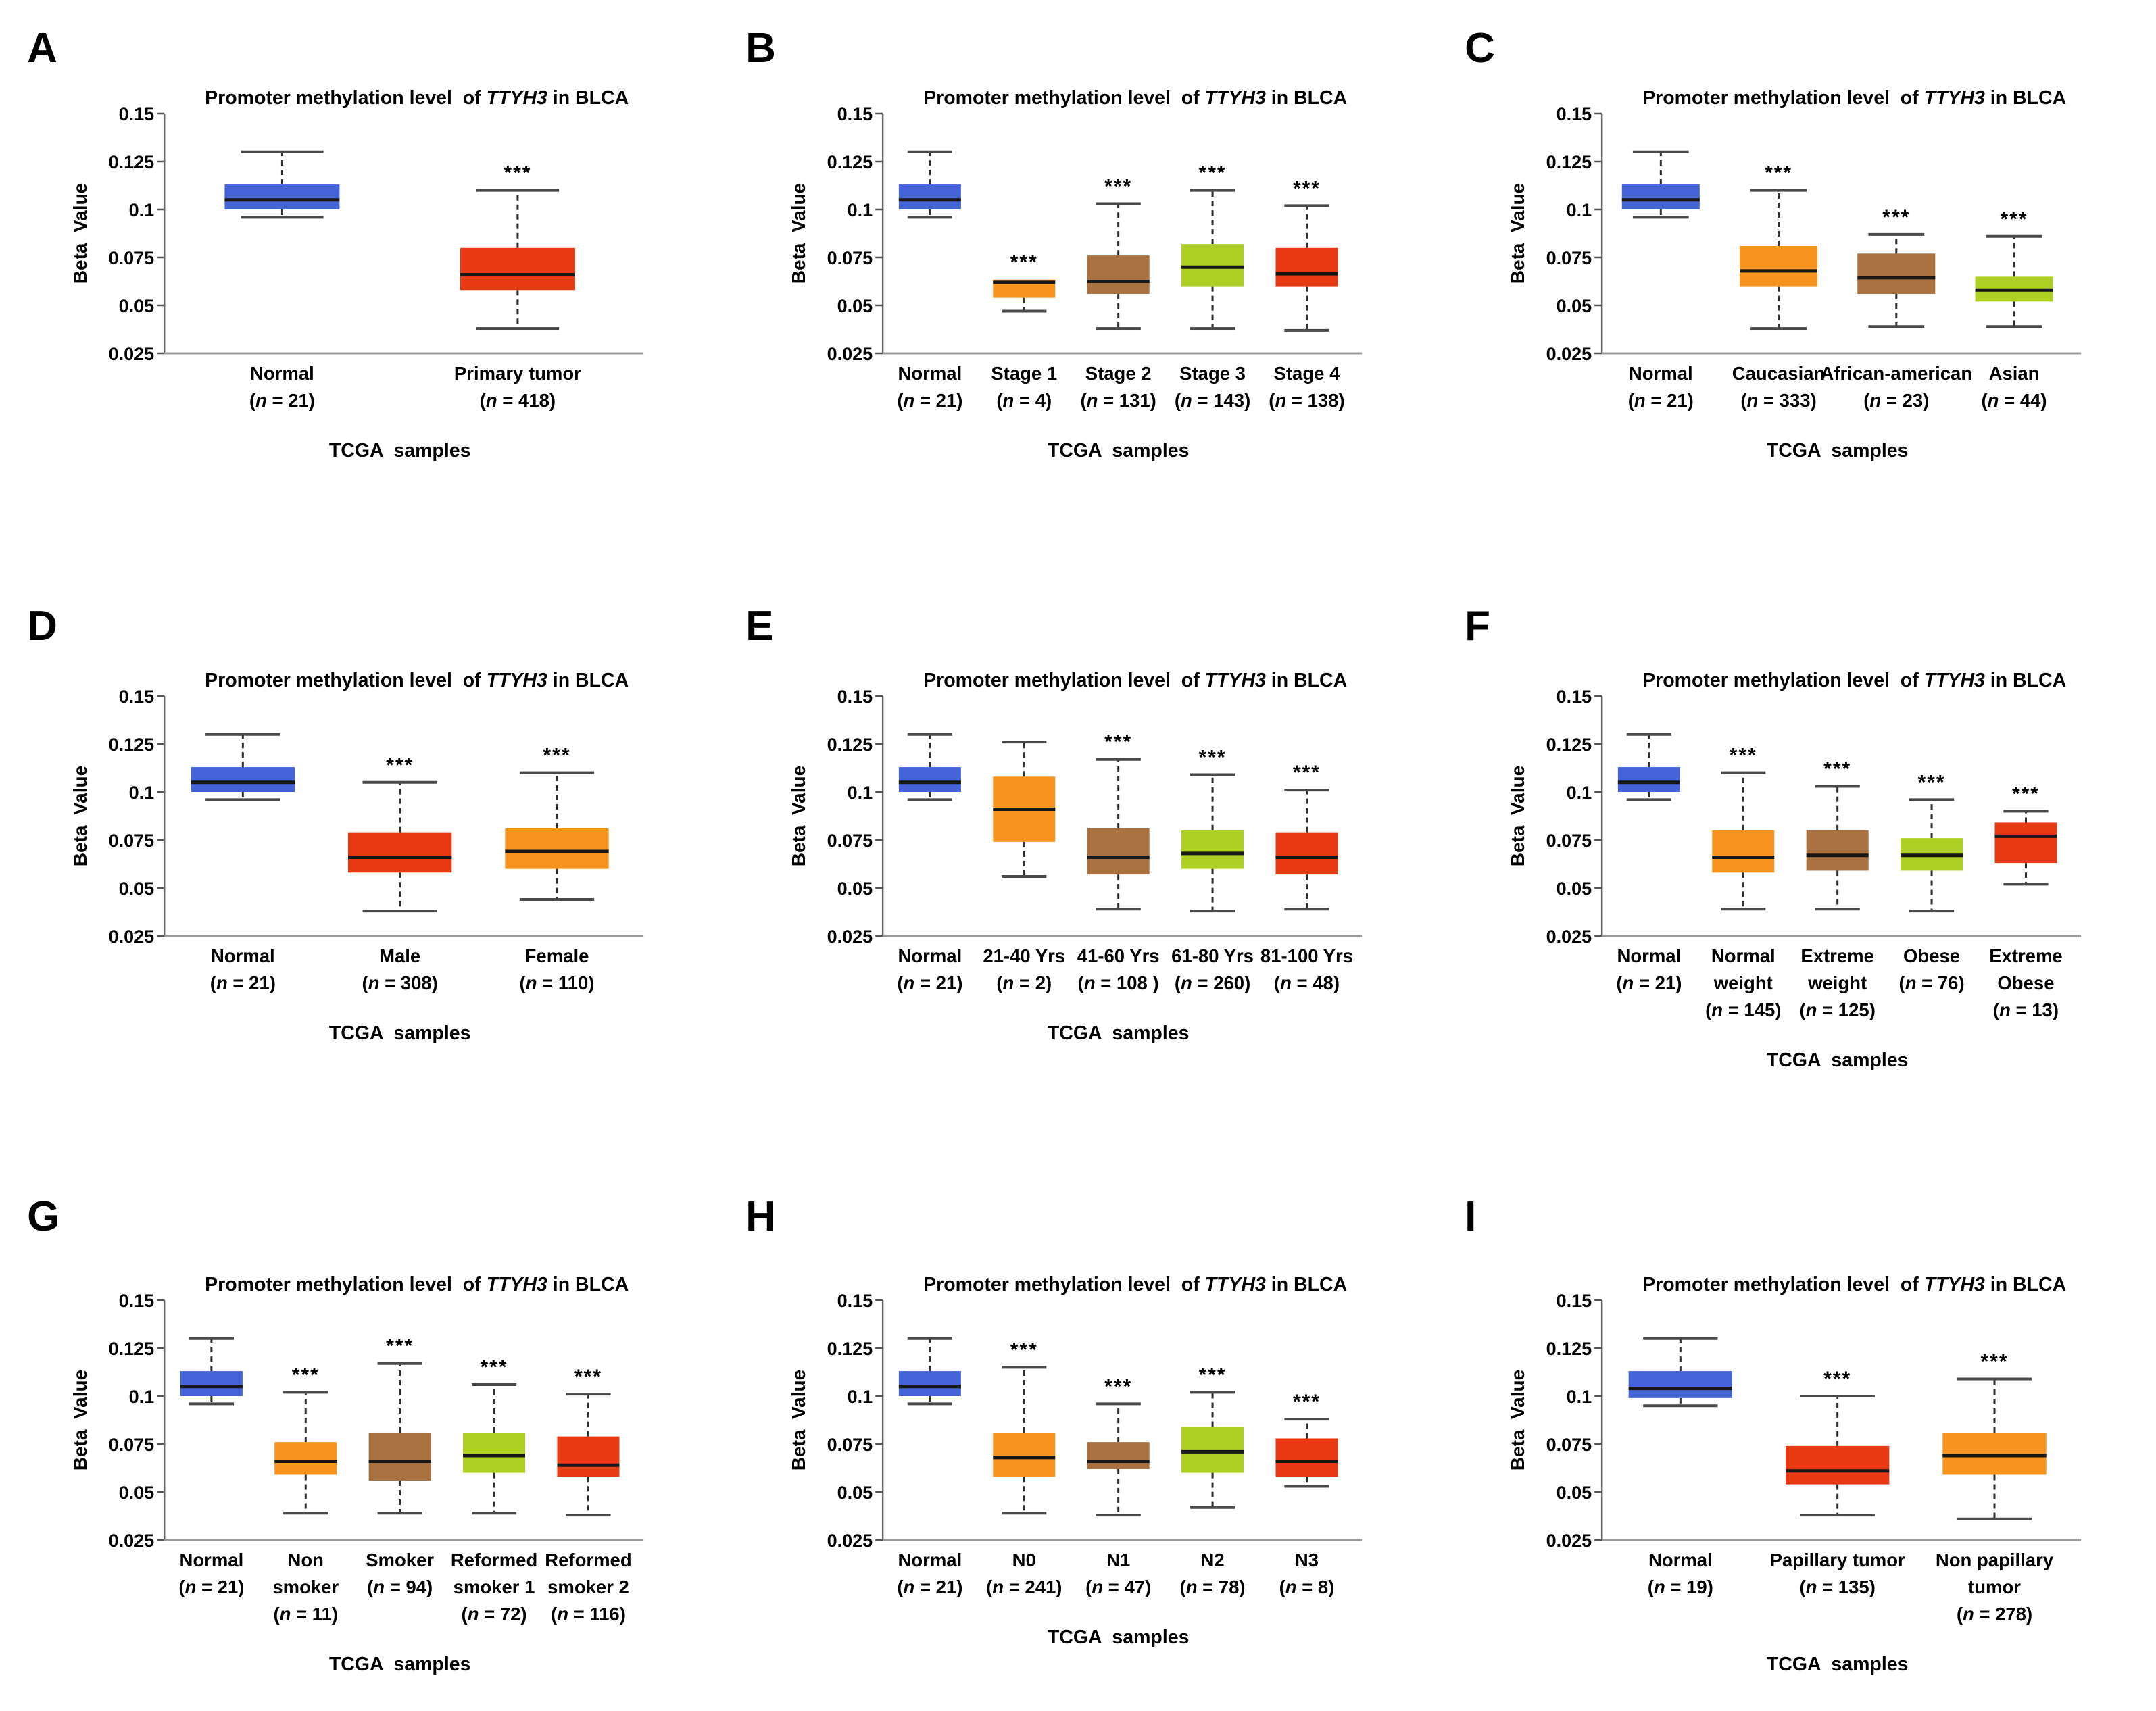 The image size is (2156, 1711). I want to click on x-category-label: Stage 3, so click(1212, 373).